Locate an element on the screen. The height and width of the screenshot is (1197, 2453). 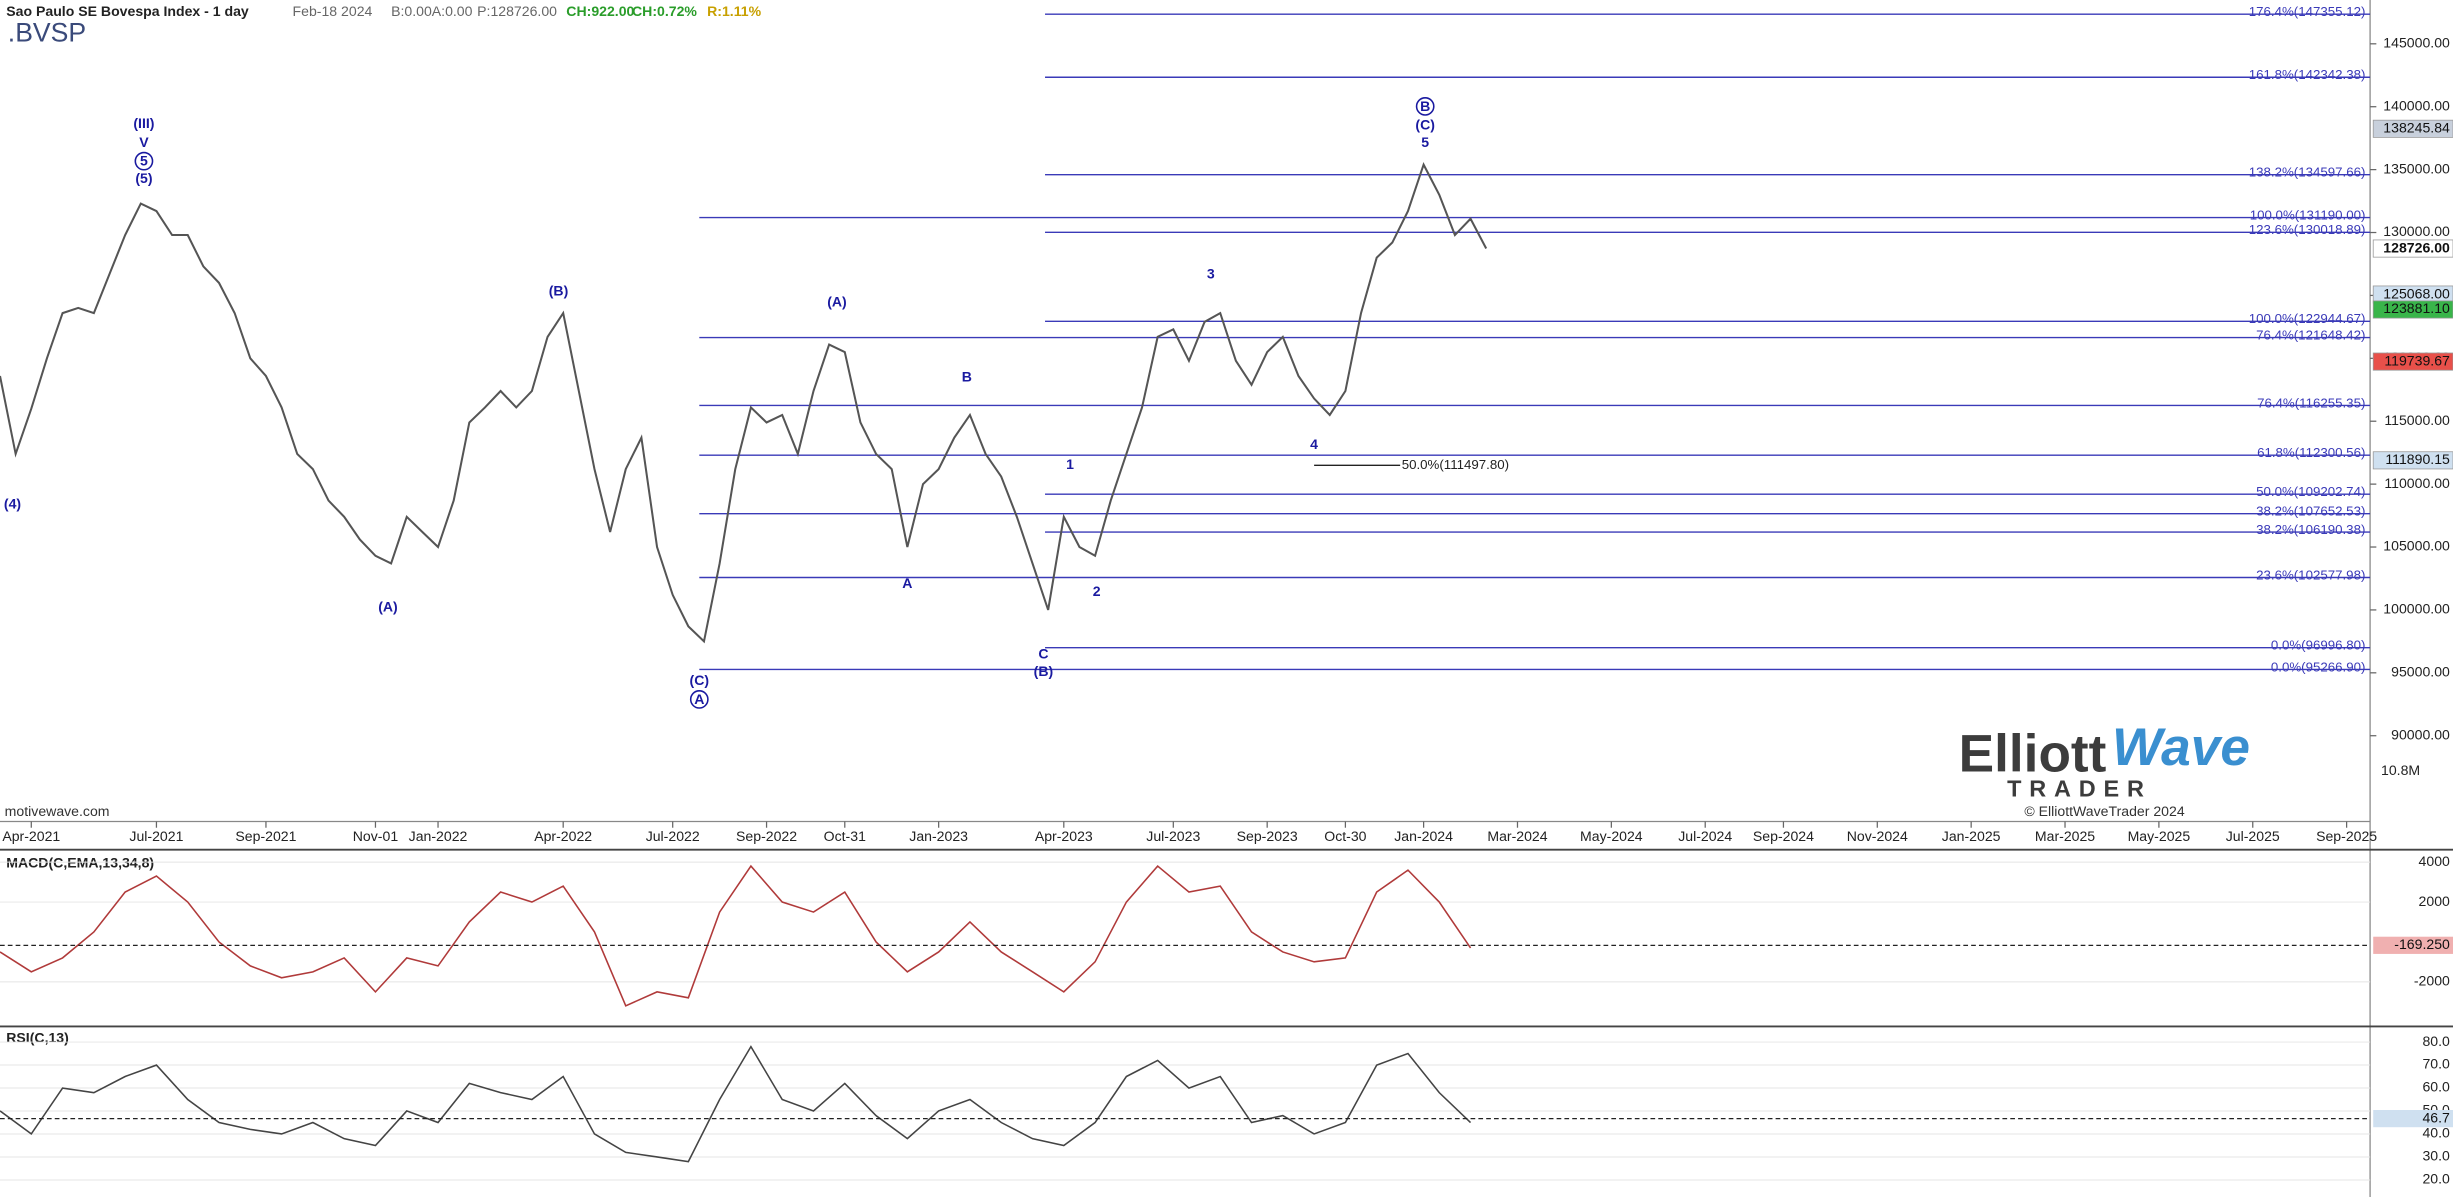
fib-label: 76.4%(116255.35) is located at coordinates (2311, 402).